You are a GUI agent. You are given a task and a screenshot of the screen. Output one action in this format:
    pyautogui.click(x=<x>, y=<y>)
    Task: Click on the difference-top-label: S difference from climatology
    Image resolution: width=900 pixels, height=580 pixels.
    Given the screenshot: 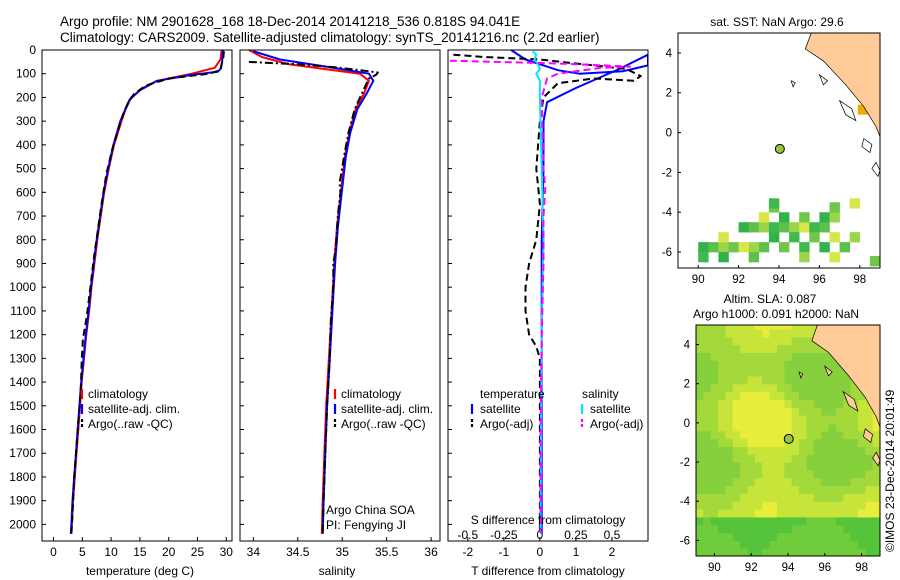 What is the action you would take?
    pyautogui.click(x=548, y=520)
    